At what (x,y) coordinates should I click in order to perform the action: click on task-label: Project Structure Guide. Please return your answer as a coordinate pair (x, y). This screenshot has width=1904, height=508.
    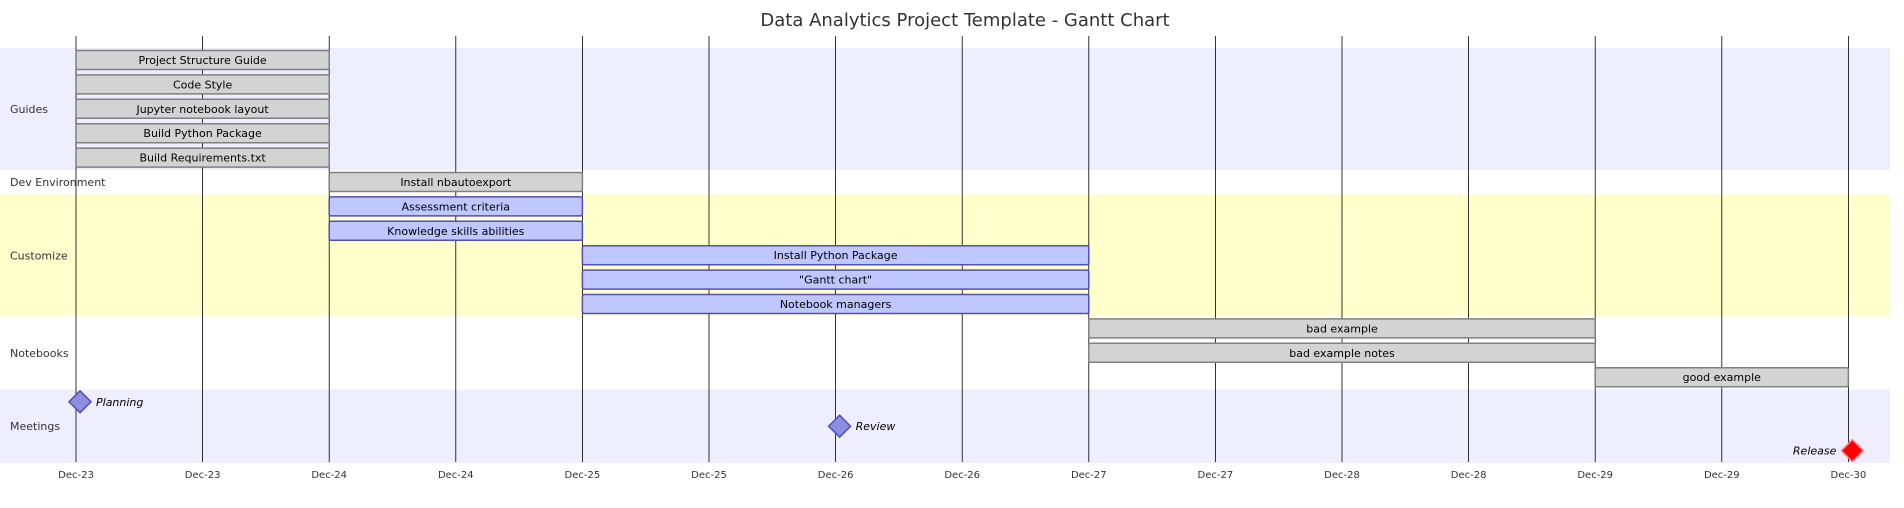
    Looking at the image, I should click on (203, 60).